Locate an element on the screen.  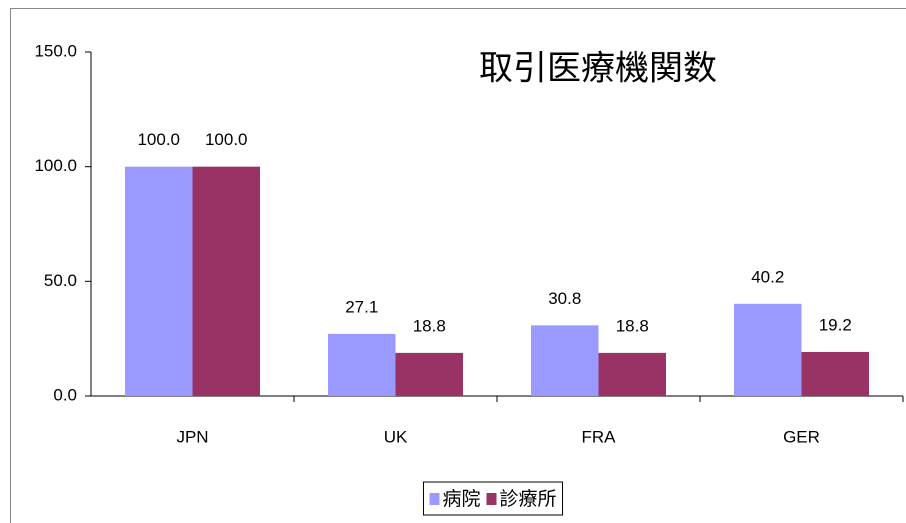
y-tick-label: 150.0 is located at coordinates (55, 50).